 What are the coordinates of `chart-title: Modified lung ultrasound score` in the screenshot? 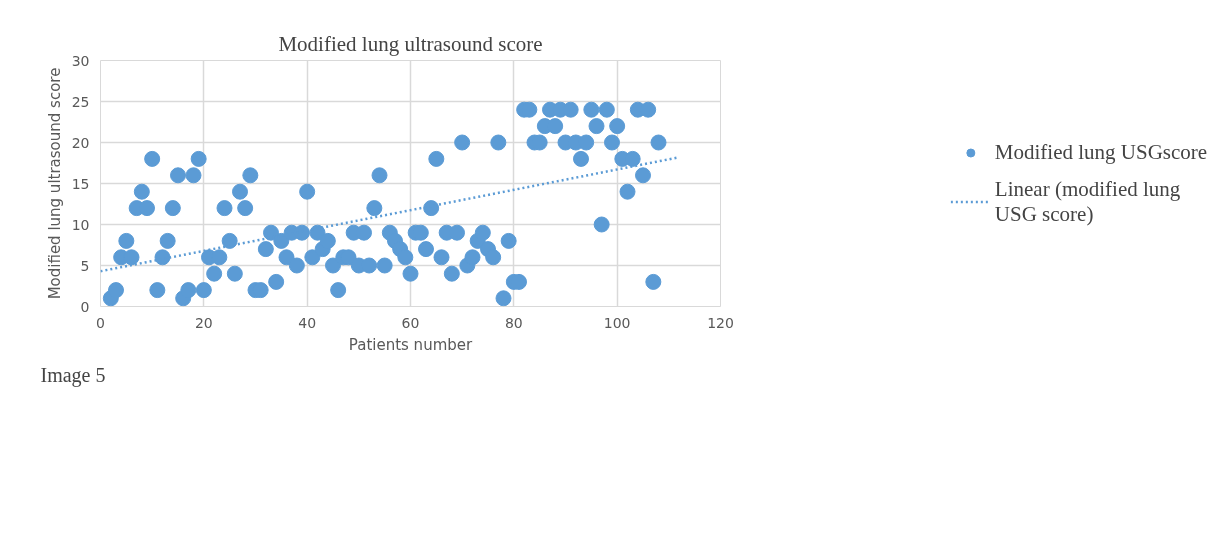 It's located at (410, 43).